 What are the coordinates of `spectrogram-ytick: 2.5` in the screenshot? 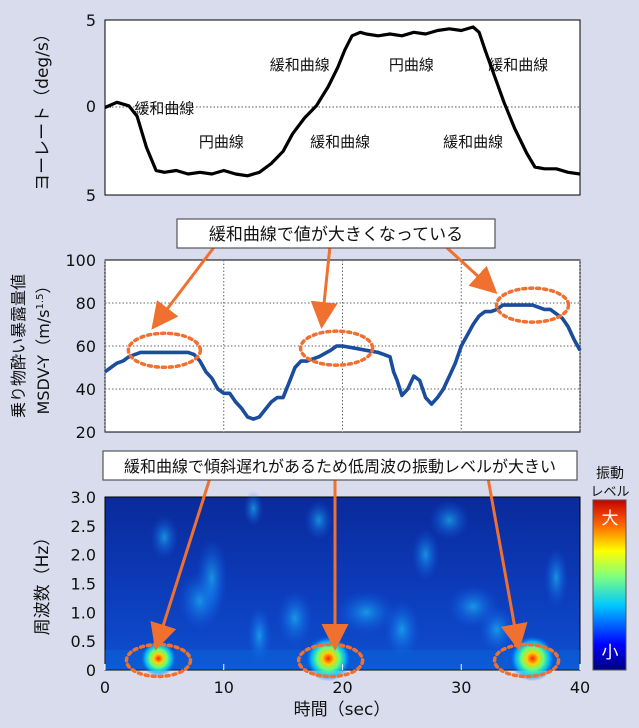 It's located at (83, 526).